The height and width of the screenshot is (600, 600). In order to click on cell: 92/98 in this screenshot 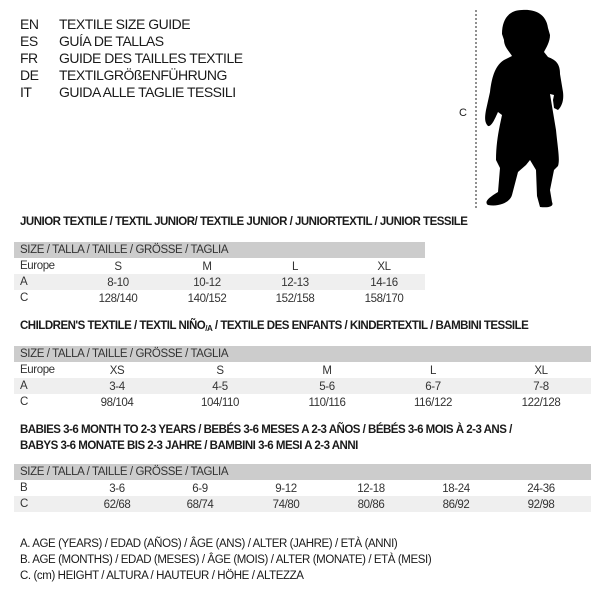, I will do `click(541, 505)`.